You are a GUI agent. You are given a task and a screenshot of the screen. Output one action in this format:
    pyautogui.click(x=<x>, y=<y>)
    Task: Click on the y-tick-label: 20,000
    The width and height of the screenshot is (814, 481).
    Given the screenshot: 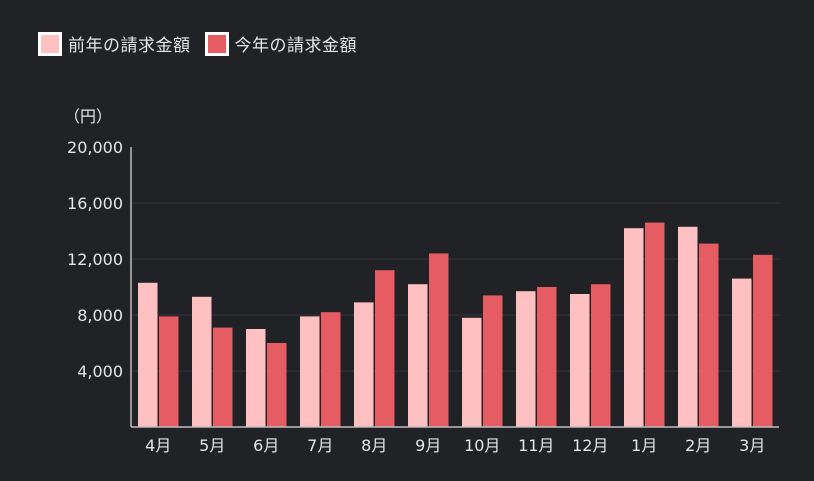 What is the action you would take?
    pyautogui.click(x=95, y=147)
    